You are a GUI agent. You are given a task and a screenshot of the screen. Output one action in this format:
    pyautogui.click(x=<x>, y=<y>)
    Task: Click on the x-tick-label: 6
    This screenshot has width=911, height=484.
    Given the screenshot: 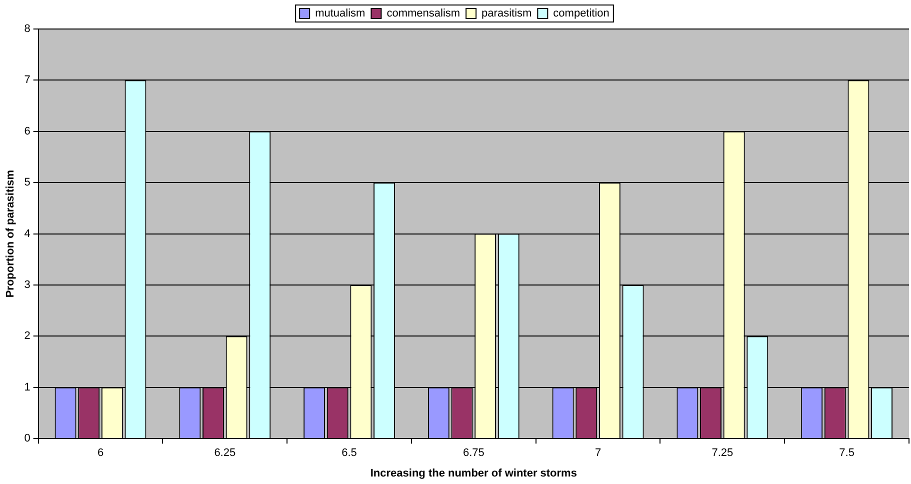 What is the action you would take?
    pyautogui.click(x=100, y=453)
    